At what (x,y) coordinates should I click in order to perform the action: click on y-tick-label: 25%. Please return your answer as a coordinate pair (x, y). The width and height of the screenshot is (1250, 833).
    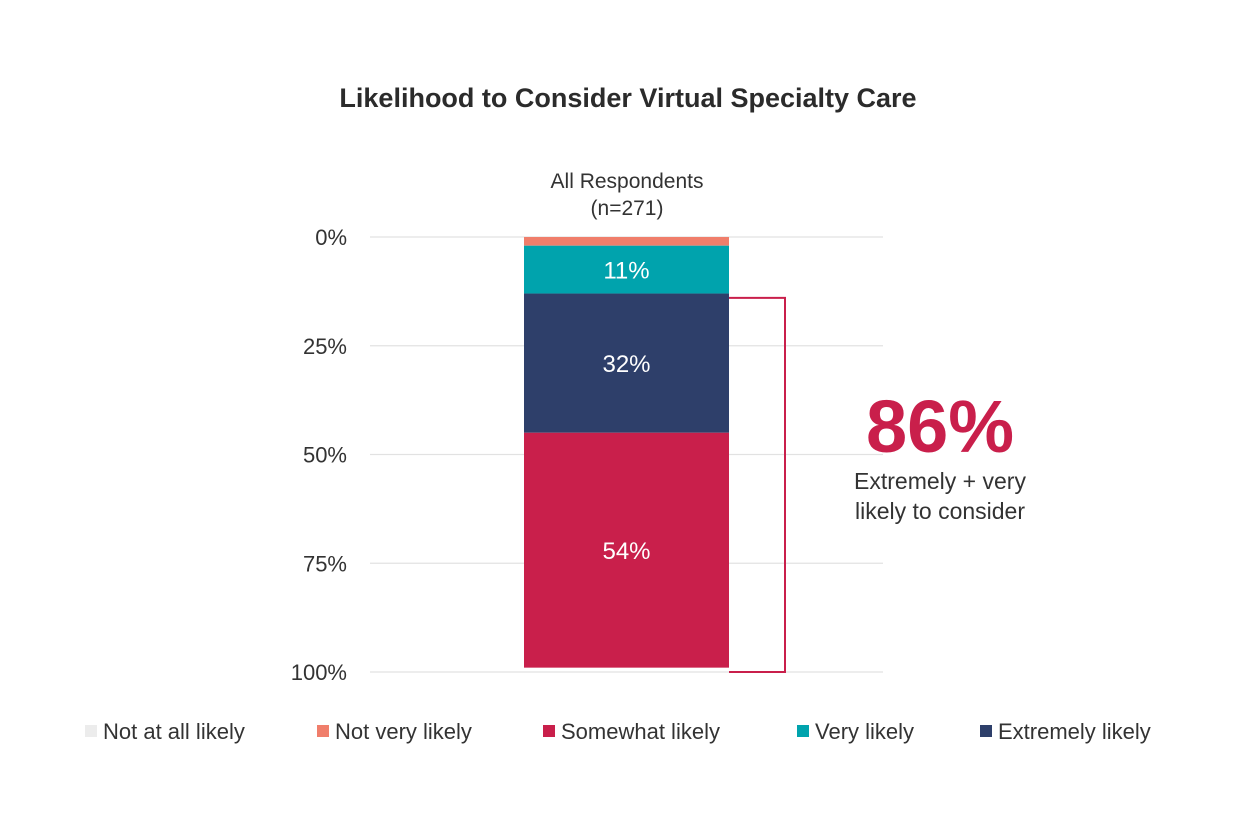
    Looking at the image, I should click on (325, 346).